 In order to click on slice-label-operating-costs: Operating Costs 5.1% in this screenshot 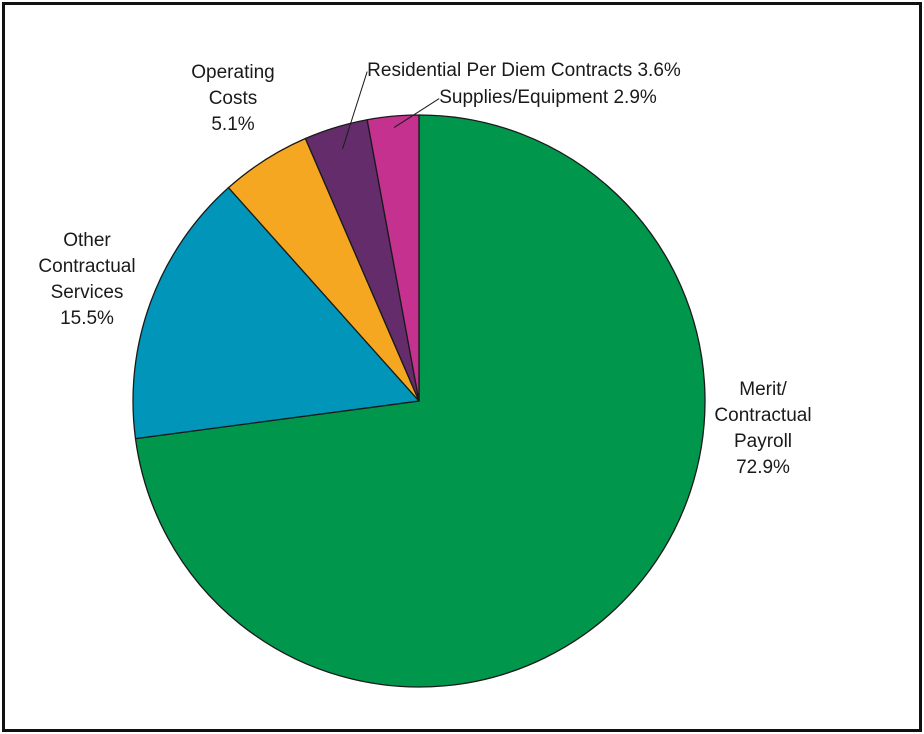, I will do `click(232, 98)`.